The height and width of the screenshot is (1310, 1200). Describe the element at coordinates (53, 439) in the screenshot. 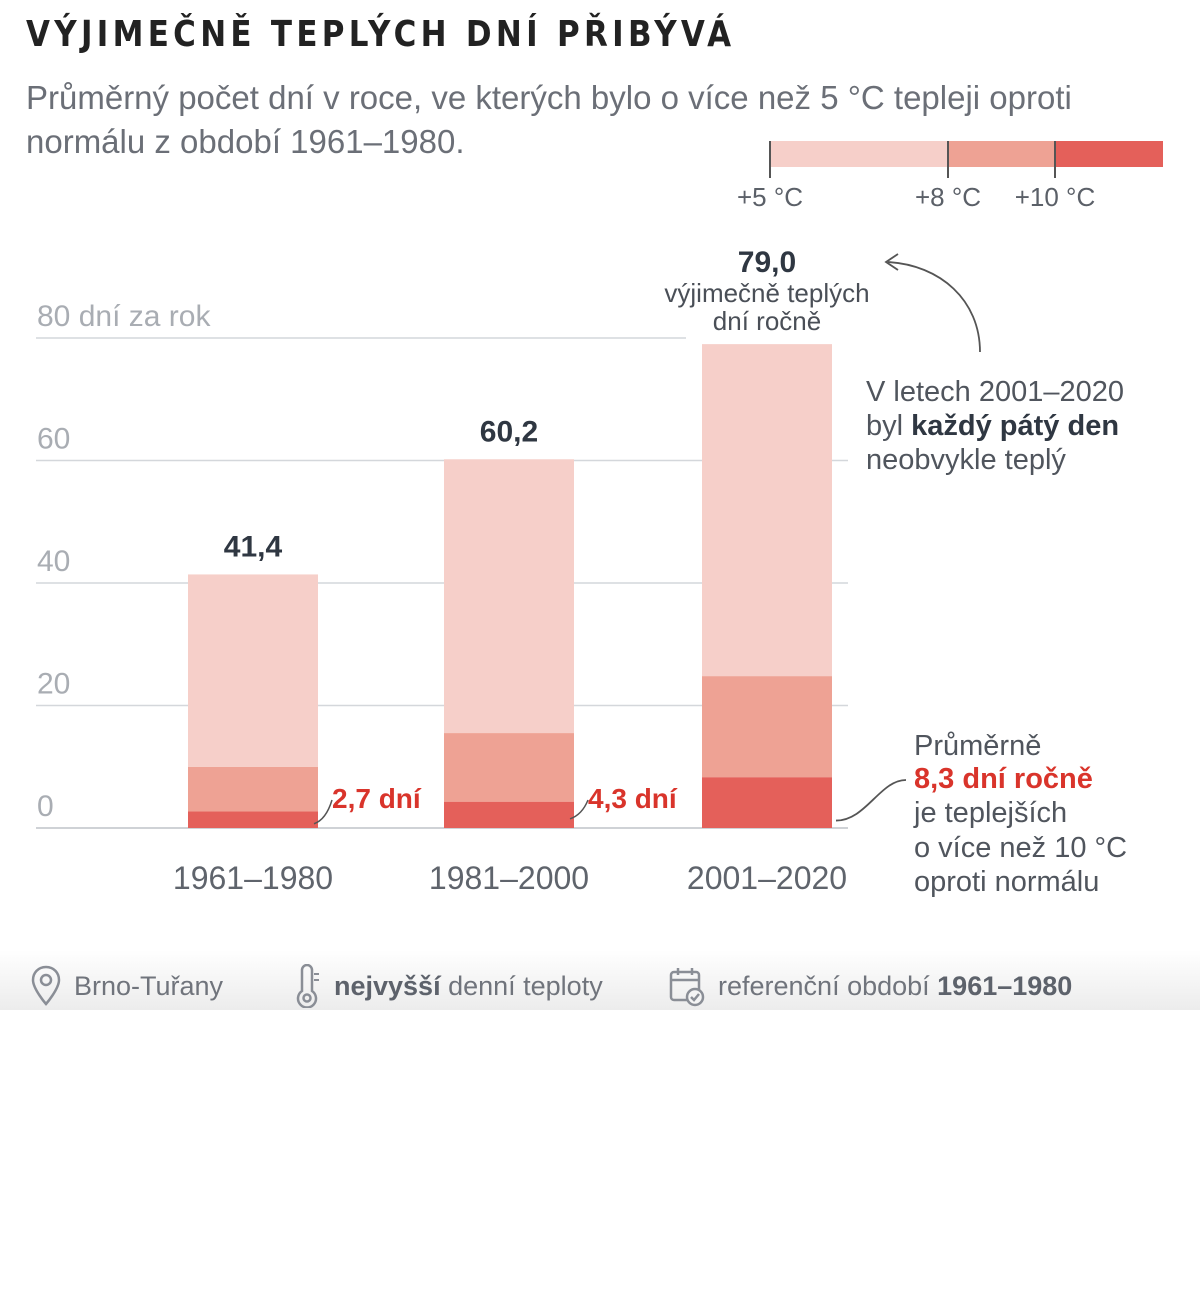

I see `y-tick-label: 60` at that location.